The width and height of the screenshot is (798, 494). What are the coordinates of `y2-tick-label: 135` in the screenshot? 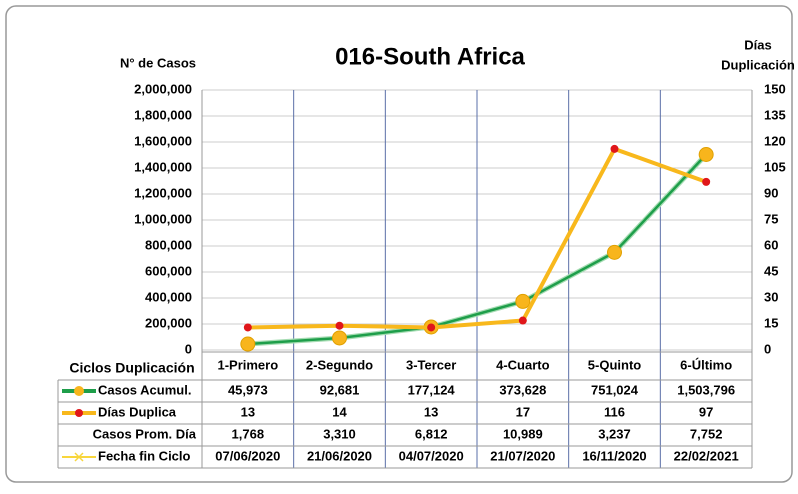 It's located at (775, 114).